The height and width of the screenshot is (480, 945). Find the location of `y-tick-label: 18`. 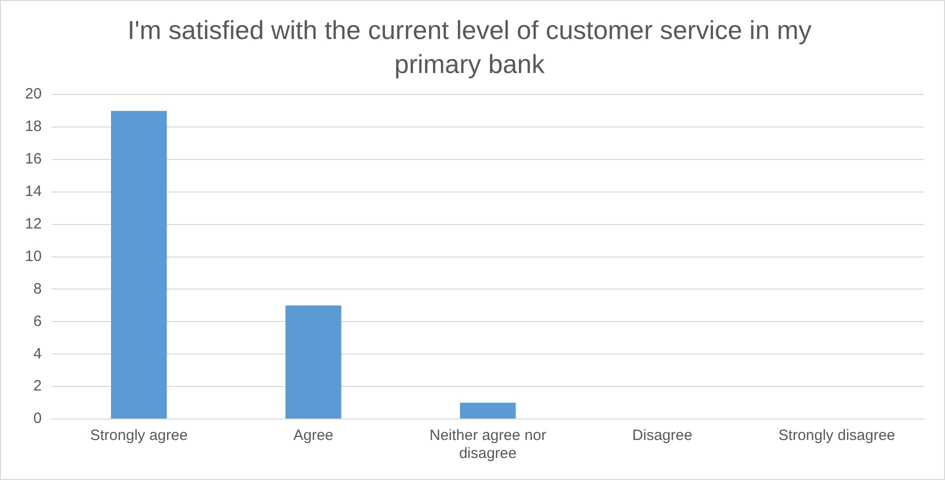

y-tick-label: 18 is located at coordinates (33, 127).